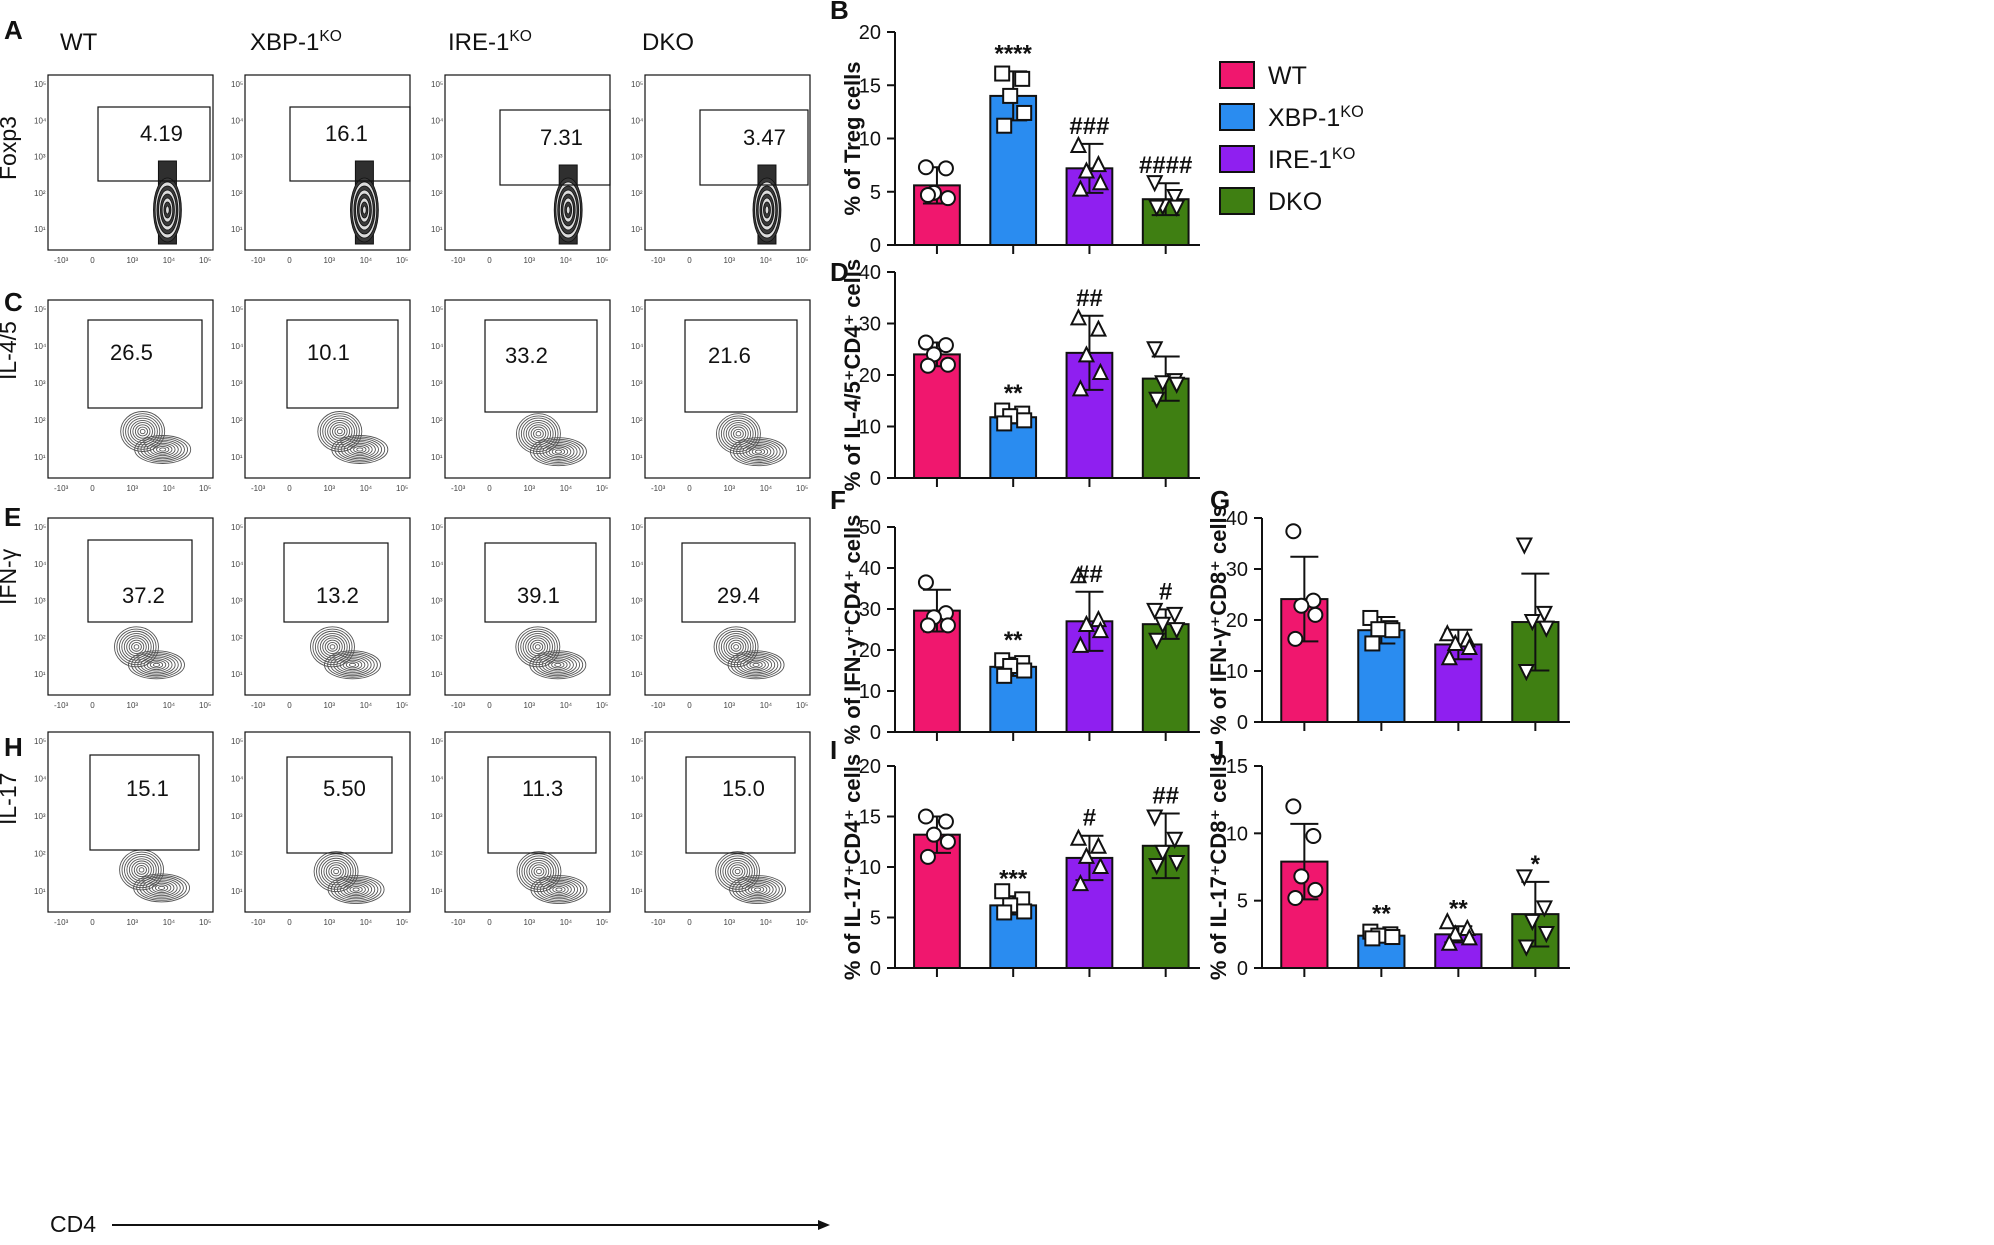  What do you see at coordinates (478, 42) in the screenshot?
I see `flow-header-2-base: IRE-1` at bounding box center [478, 42].